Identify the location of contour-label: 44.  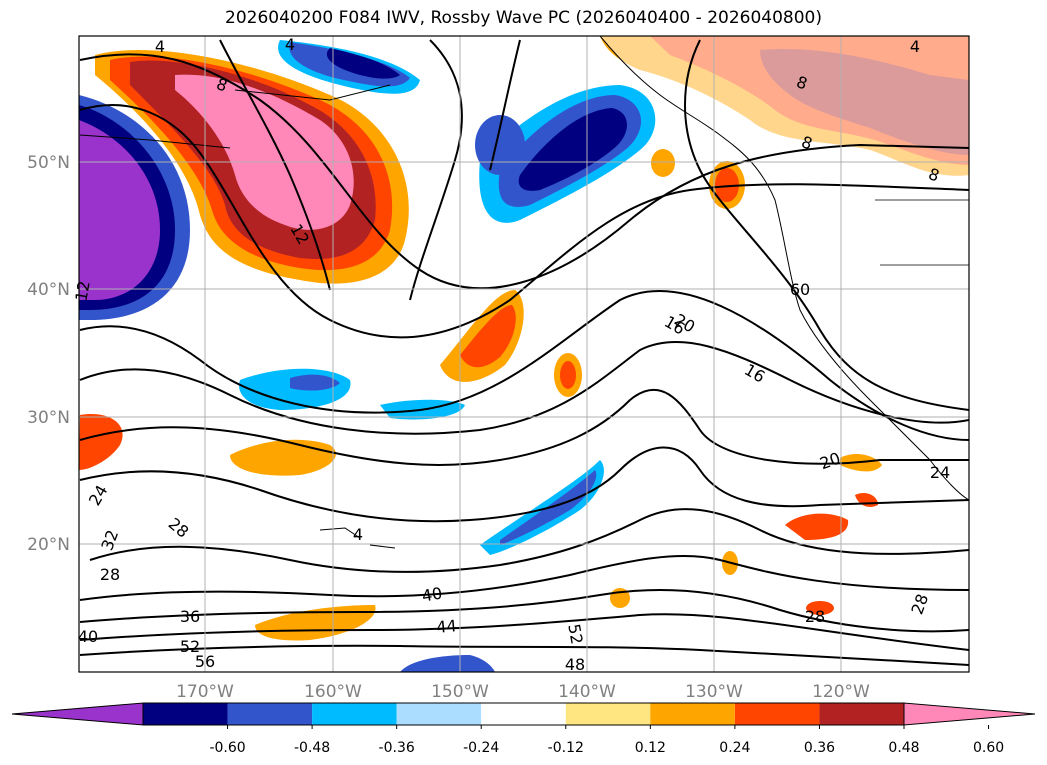
(447, 626).